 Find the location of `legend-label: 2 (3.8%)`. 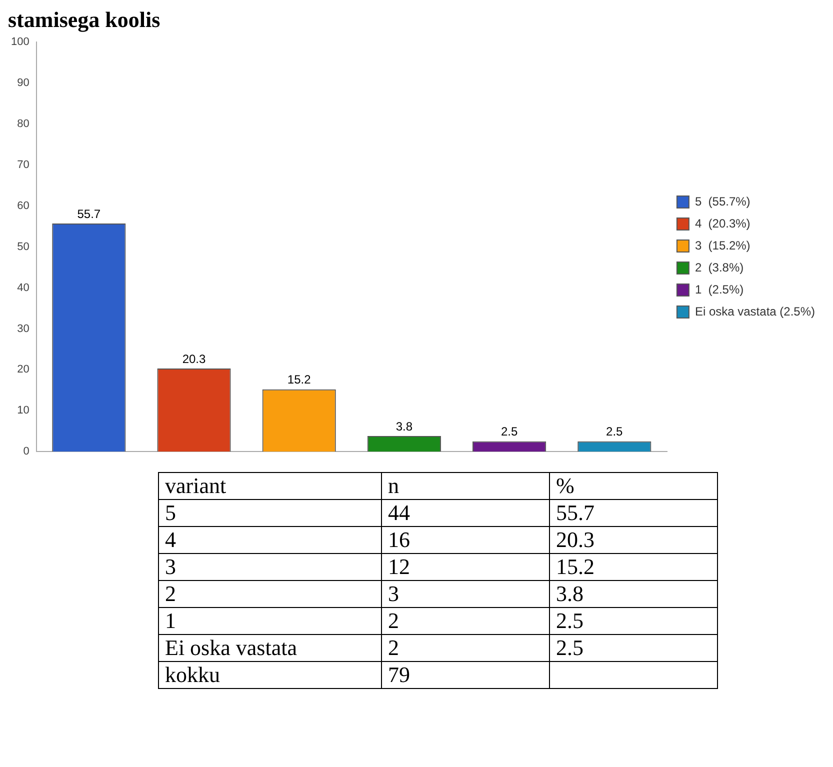

legend-label: 2 (3.8%) is located at coordinates (719, 267).